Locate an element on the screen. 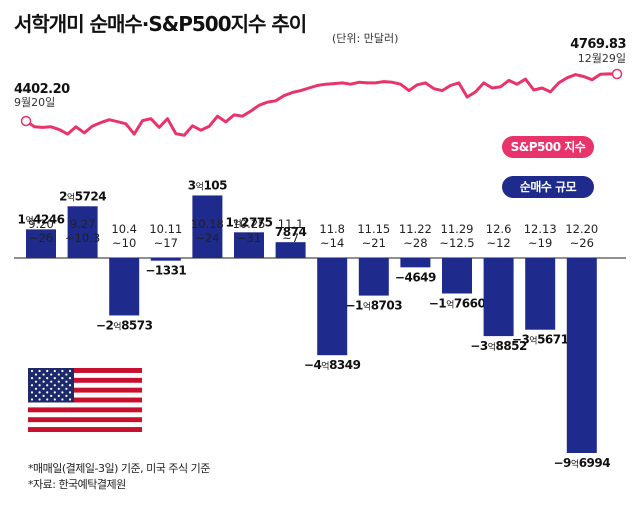 The width and height of the screenshot is (640, 513). data-label: −1331 is located at coordinates (165, 271).